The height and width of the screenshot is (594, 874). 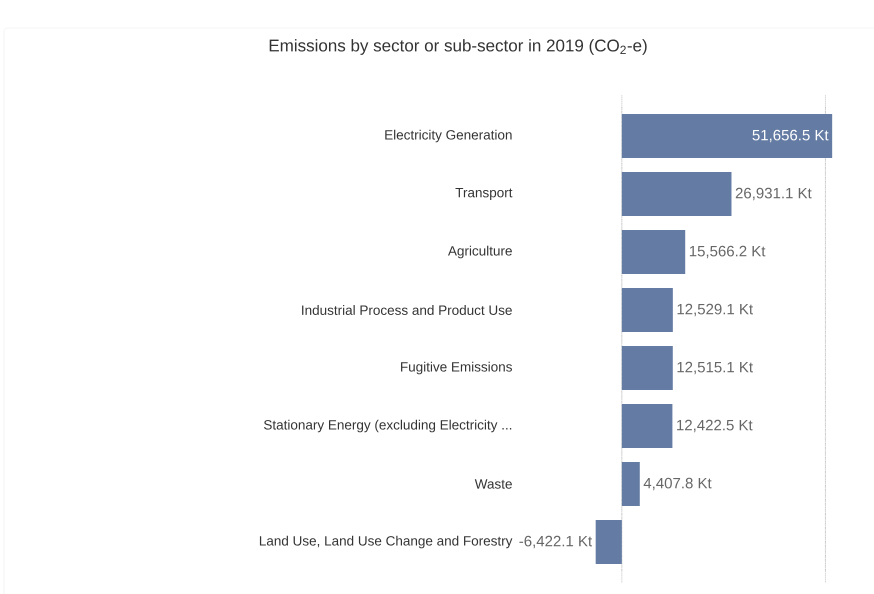 I want to click on y-tick-label: Waste, so click(x=493, y=484).